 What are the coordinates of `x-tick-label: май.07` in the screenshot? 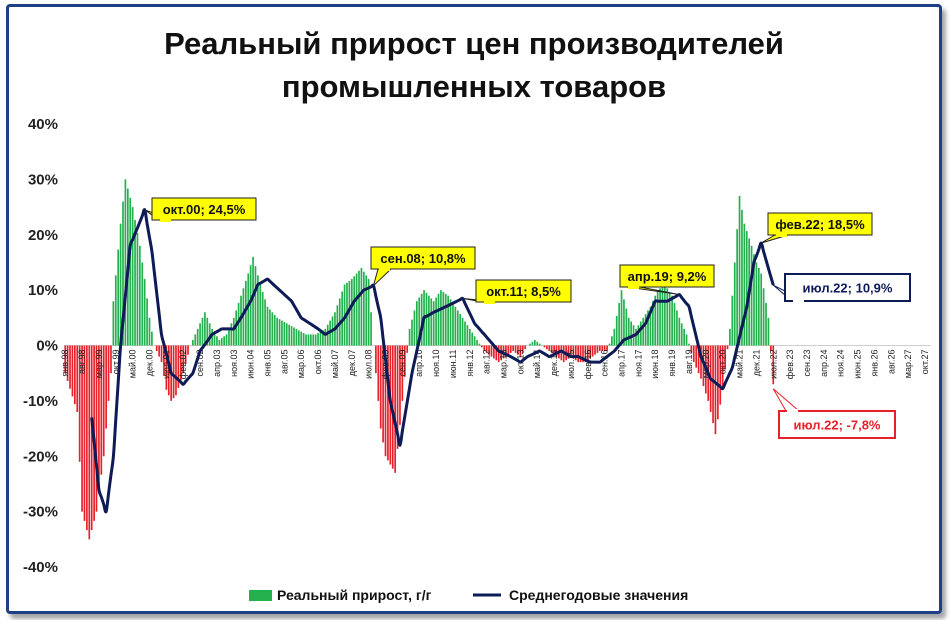 It's located at (335, 364).